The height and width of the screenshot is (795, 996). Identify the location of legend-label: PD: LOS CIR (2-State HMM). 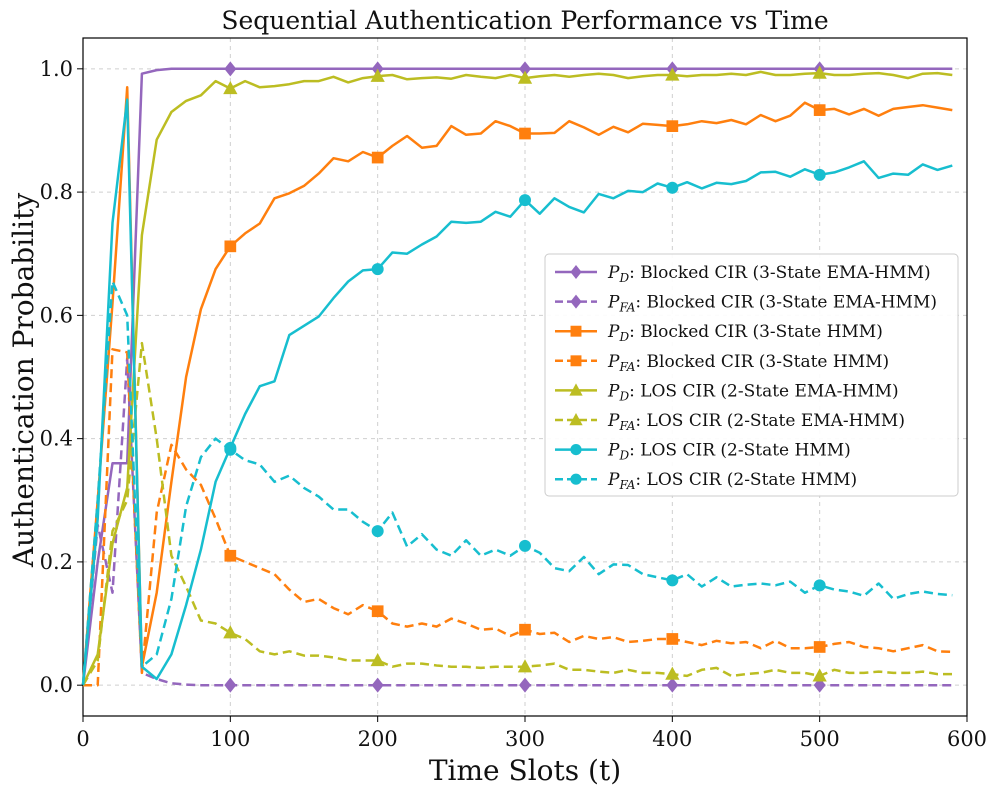
(729, 452).